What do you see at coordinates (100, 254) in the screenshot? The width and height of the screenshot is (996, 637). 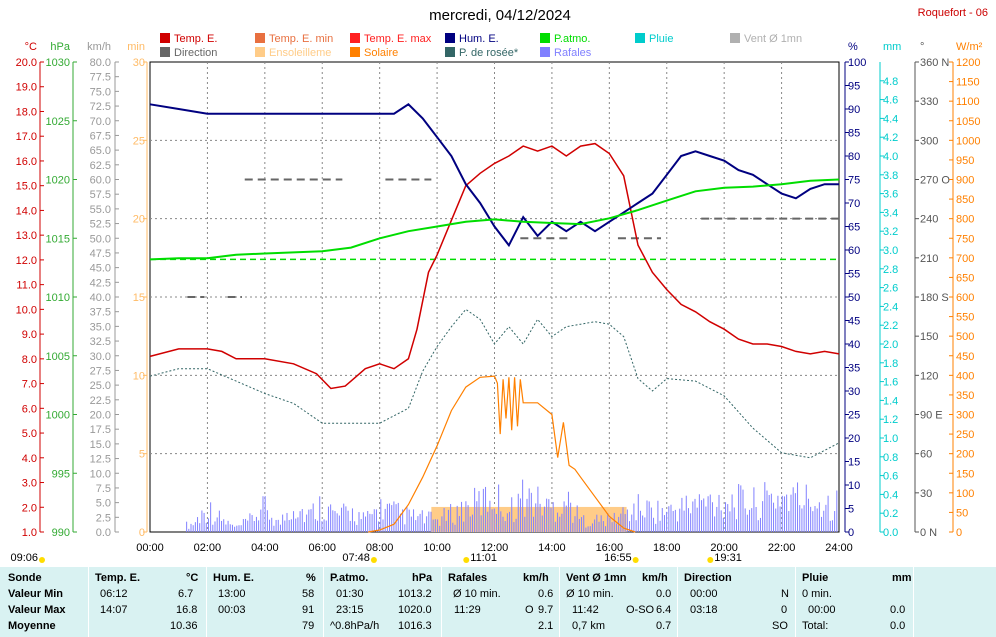 I see `wind-tick-label: 47.5` at bounding box center [100, 254].